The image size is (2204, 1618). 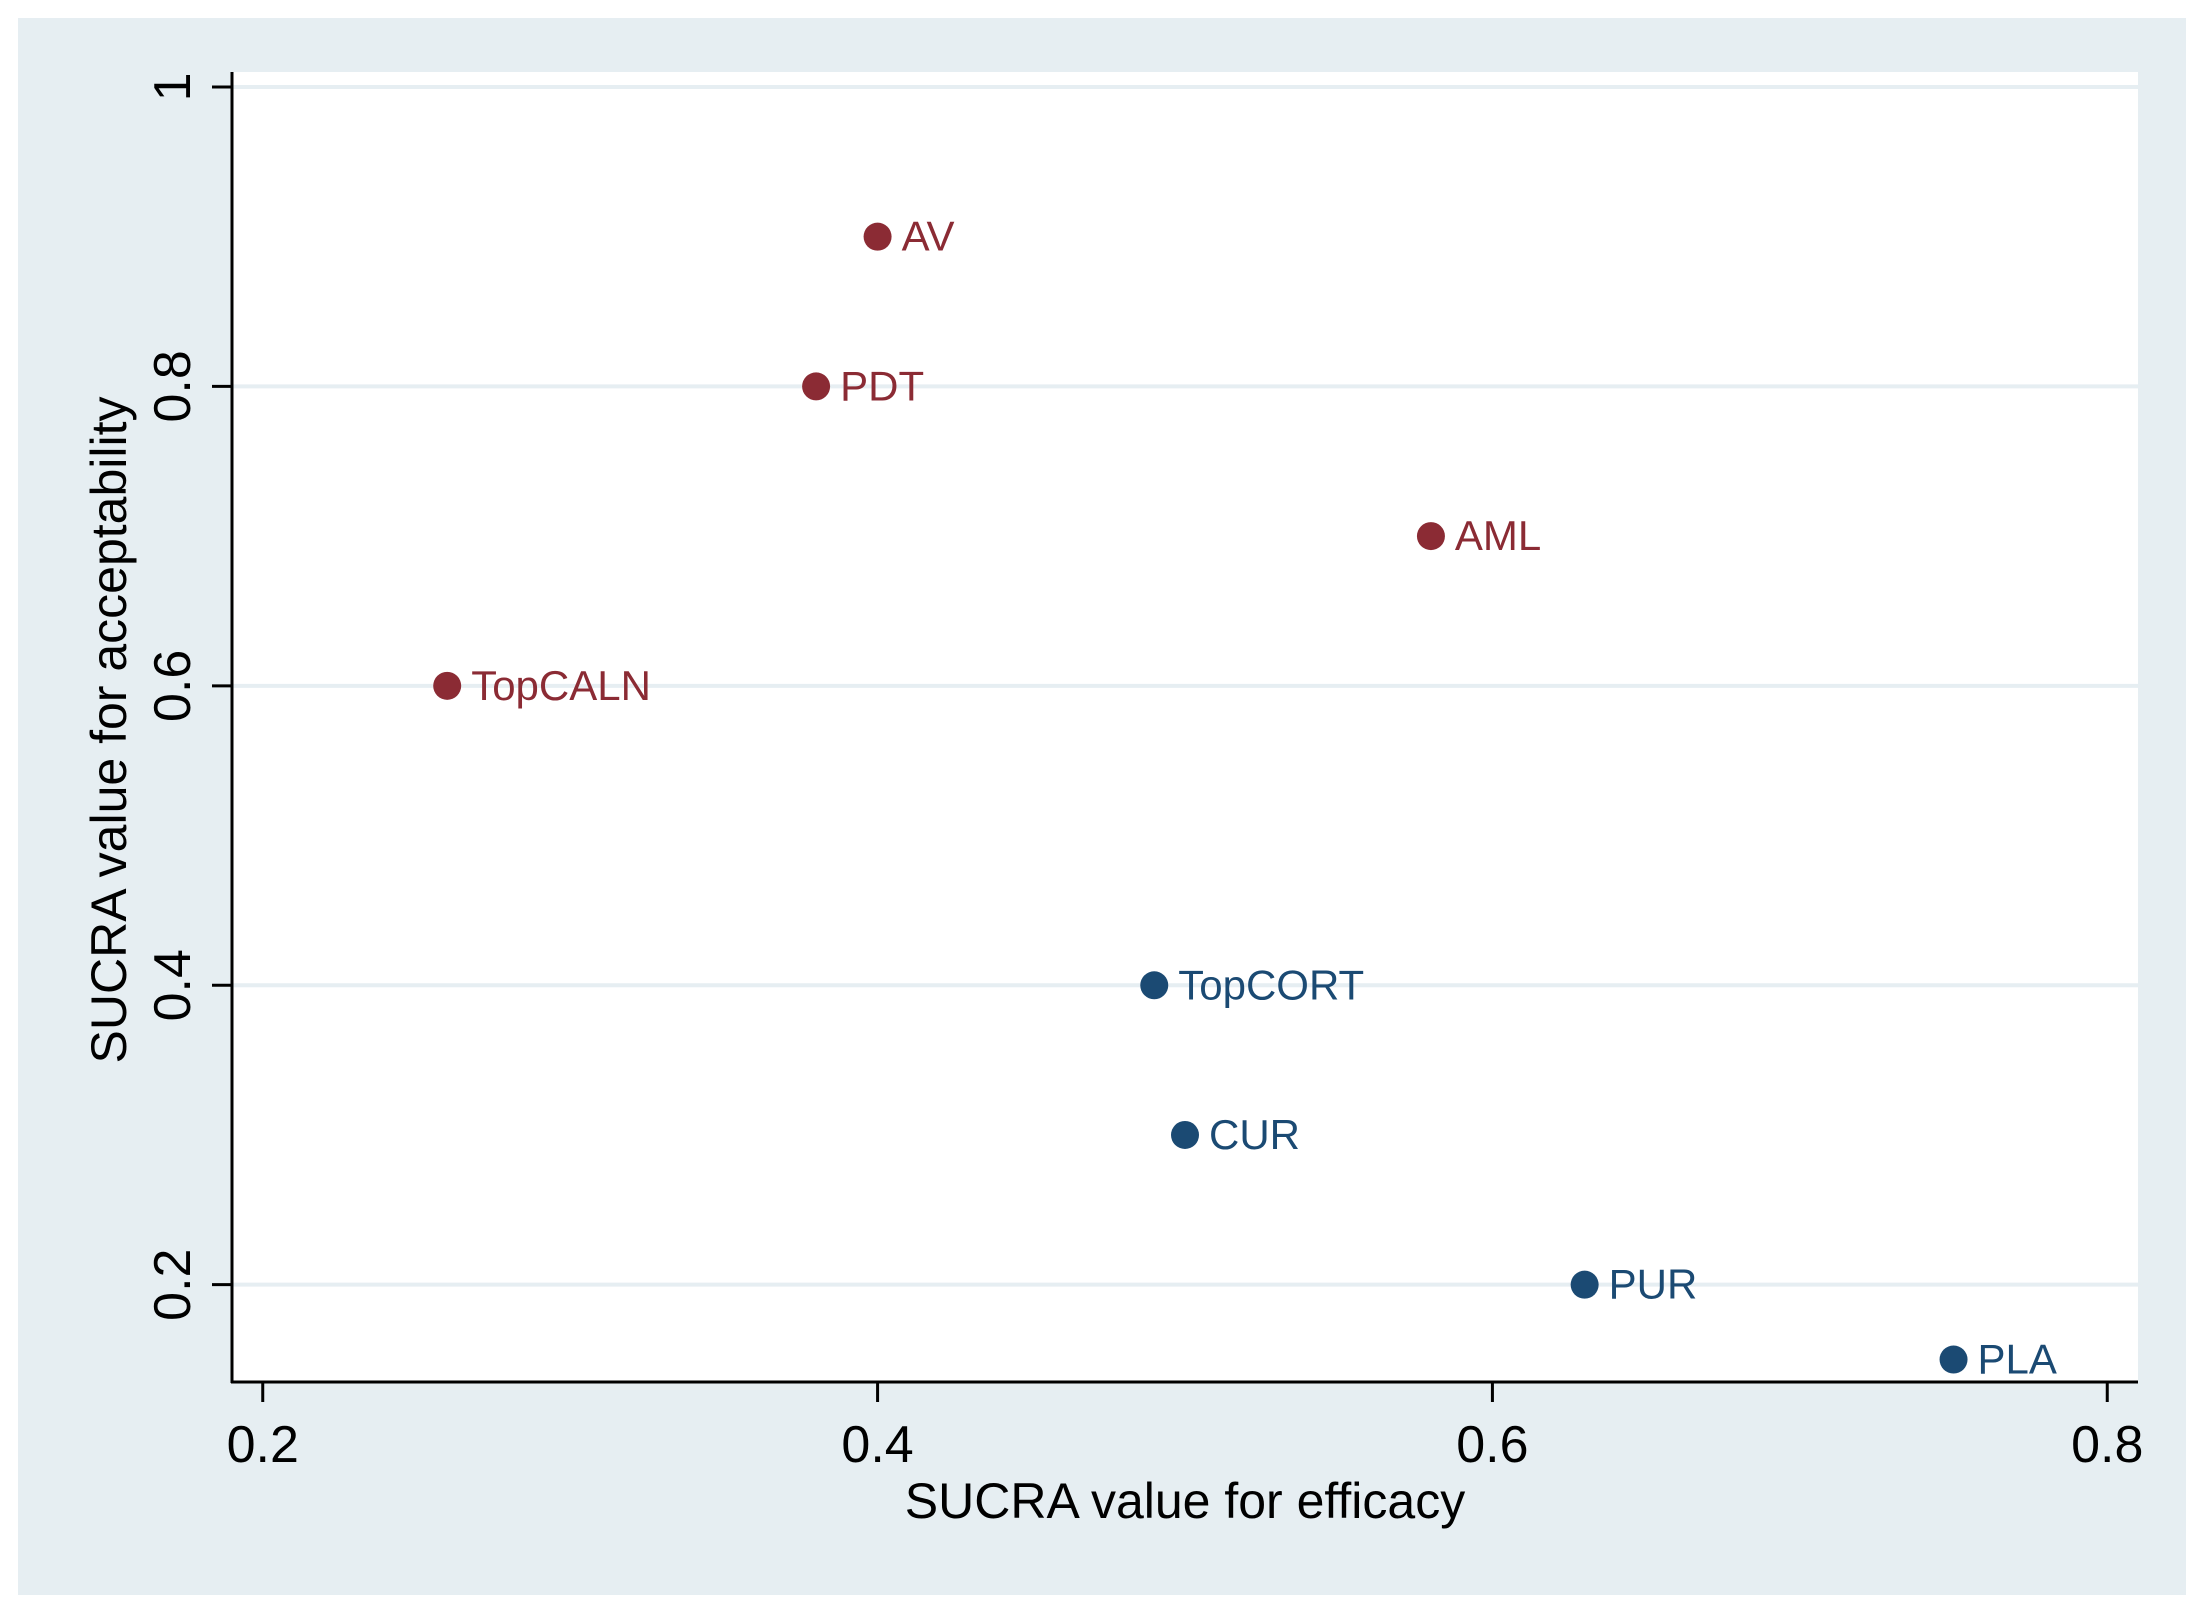 What do you see at coordinates (1185, 1134) in the screenshot?
I see `point-cur` at bounding box center [1185, 1134].